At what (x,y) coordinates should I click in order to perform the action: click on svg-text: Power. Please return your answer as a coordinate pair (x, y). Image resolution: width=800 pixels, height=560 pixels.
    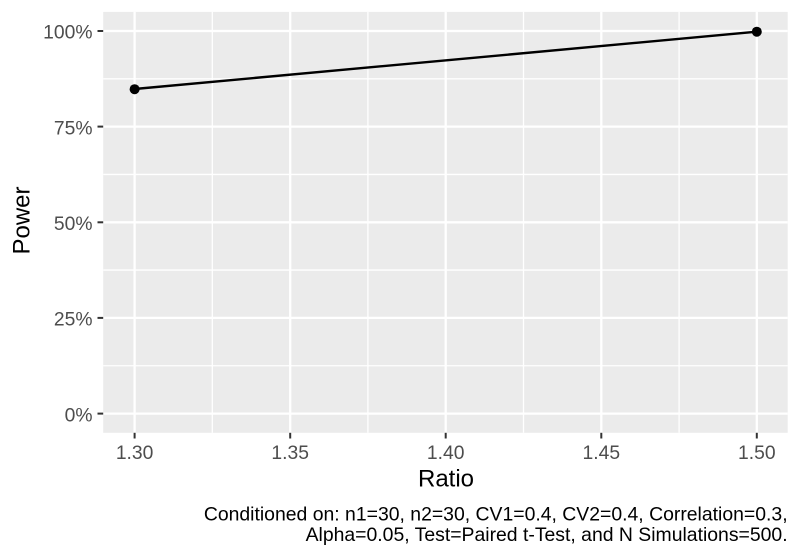
    Looking at the image, I should click on (22, 220).